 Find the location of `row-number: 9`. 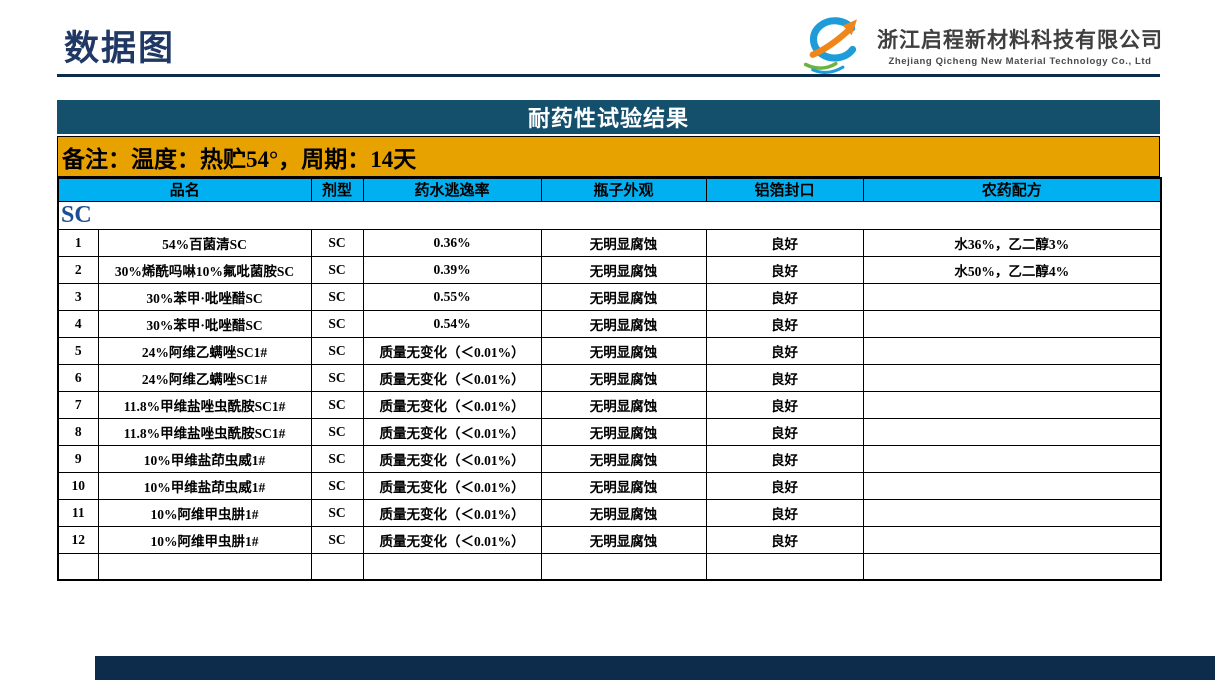

row-number: 9 is located at coordinates (78, 458).